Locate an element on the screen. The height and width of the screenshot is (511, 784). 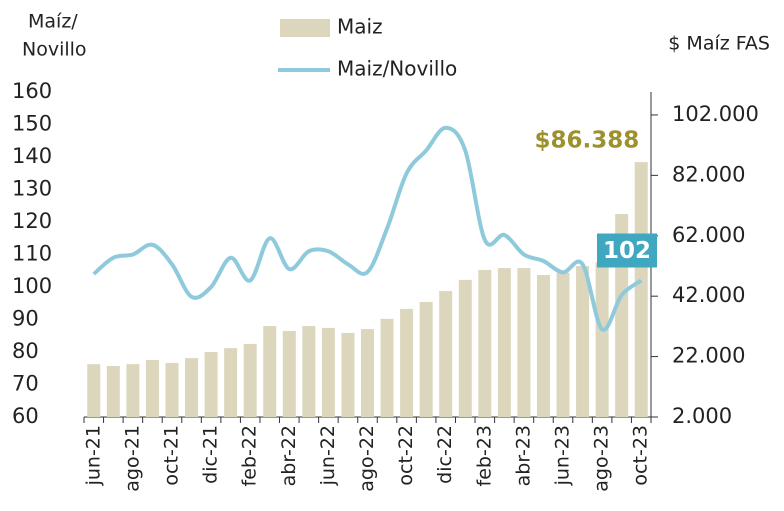
x-tick-label: ago-21 is located at coordinates (132, 458).